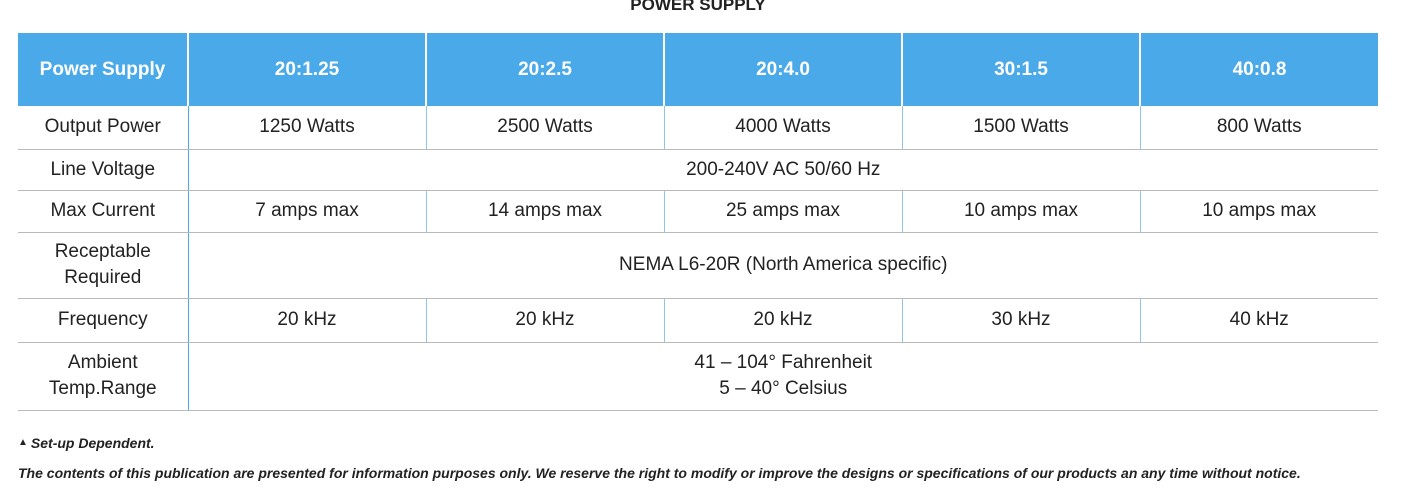 The image size is (1426, 488). What do you see at coordinates (1020, 69) in the screenshot?
I see `header-cell: 30:1.5` at bounding box center [1020, 69].